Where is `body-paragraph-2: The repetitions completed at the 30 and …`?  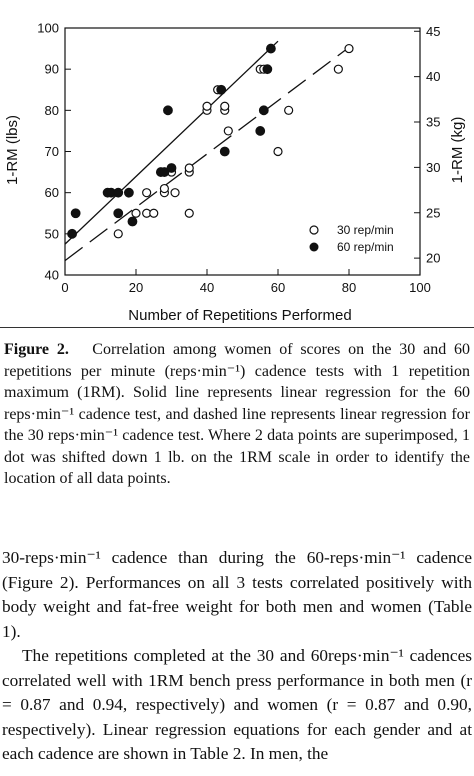 body-paragraph-2: The repetitions completed at the 30 and … is located at coordinates (237, 704).